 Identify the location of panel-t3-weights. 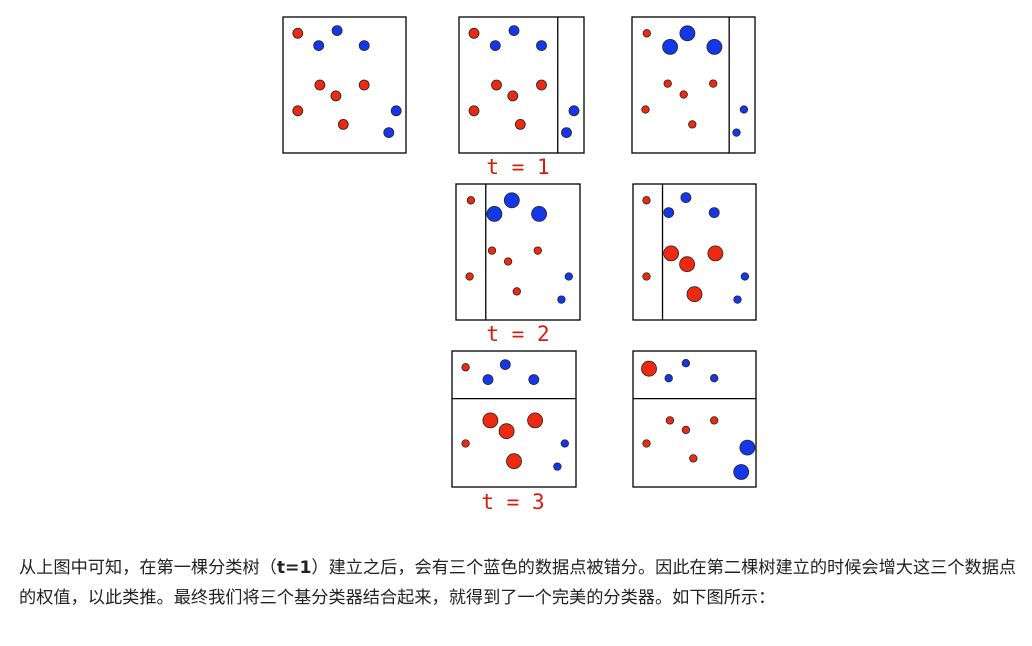
(694, 419).